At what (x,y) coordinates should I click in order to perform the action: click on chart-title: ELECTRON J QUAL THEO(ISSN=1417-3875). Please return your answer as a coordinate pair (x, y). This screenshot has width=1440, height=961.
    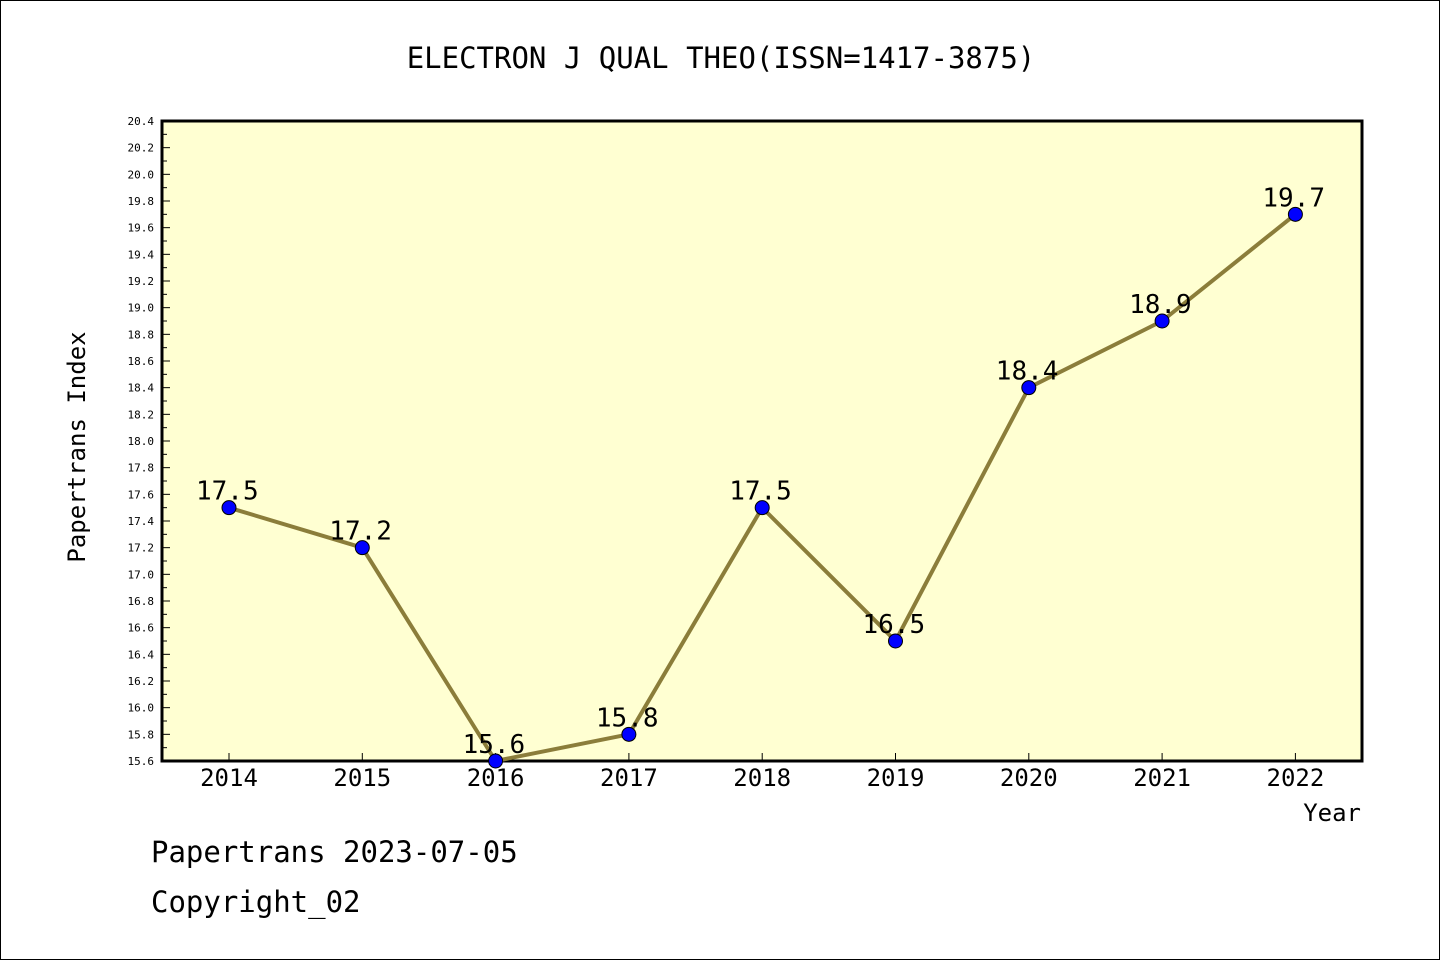
    Looking at the image, I should click on (721, 58).